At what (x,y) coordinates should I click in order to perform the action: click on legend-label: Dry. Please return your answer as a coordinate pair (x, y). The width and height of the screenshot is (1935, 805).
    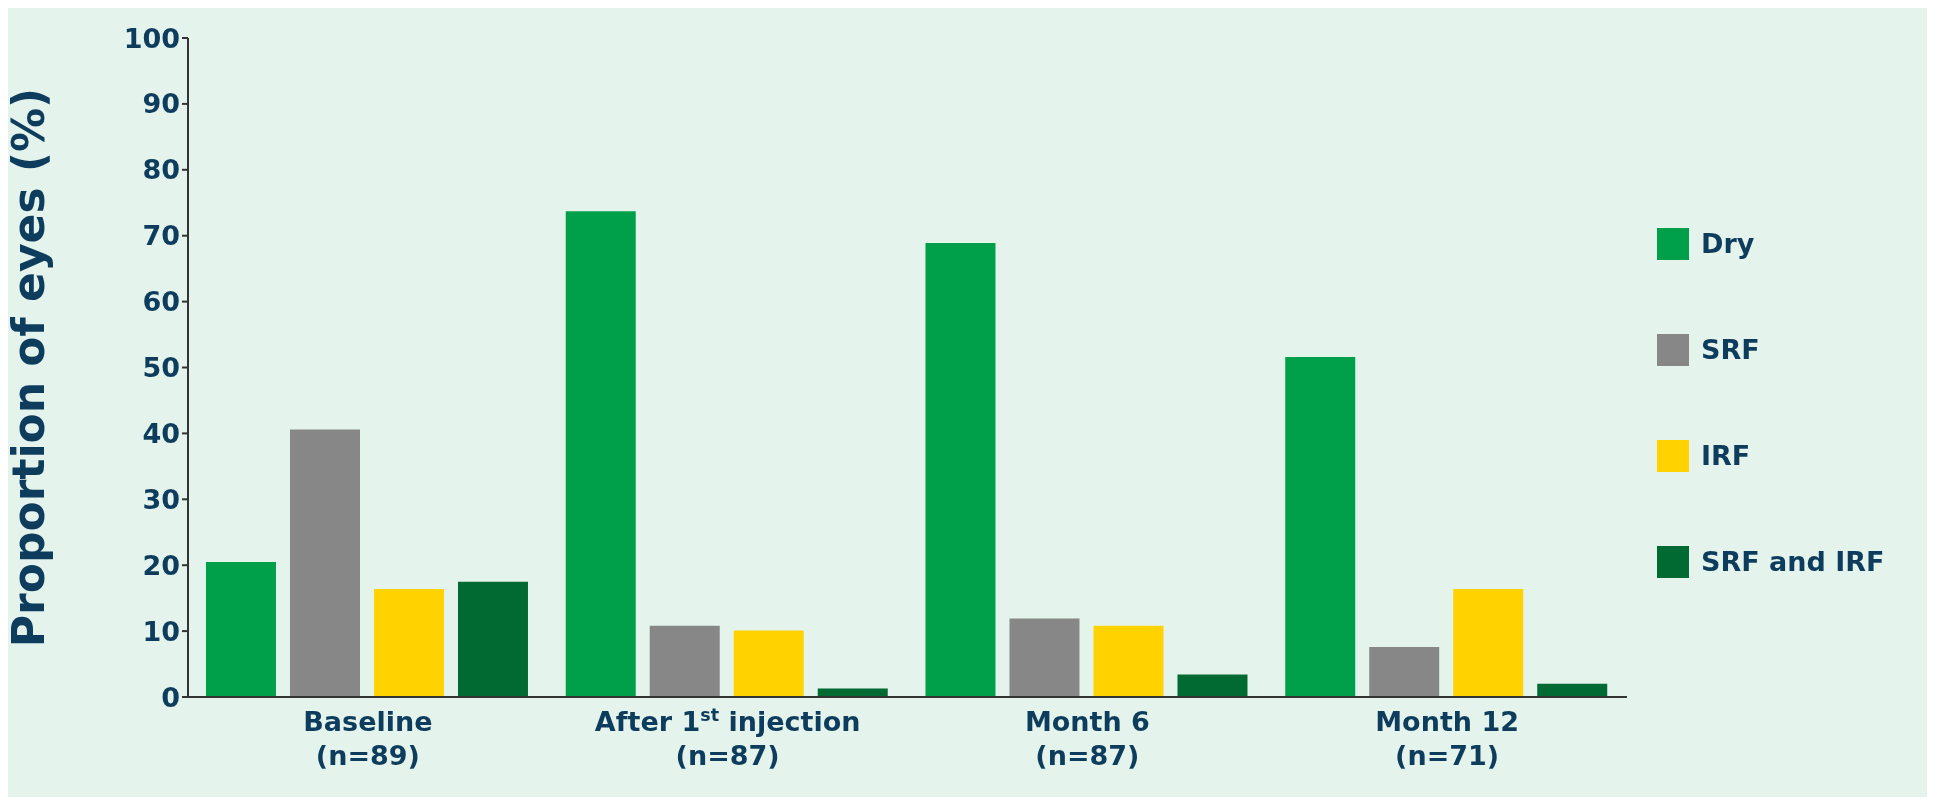
    Looking at the image, I should click on (1728, 243).